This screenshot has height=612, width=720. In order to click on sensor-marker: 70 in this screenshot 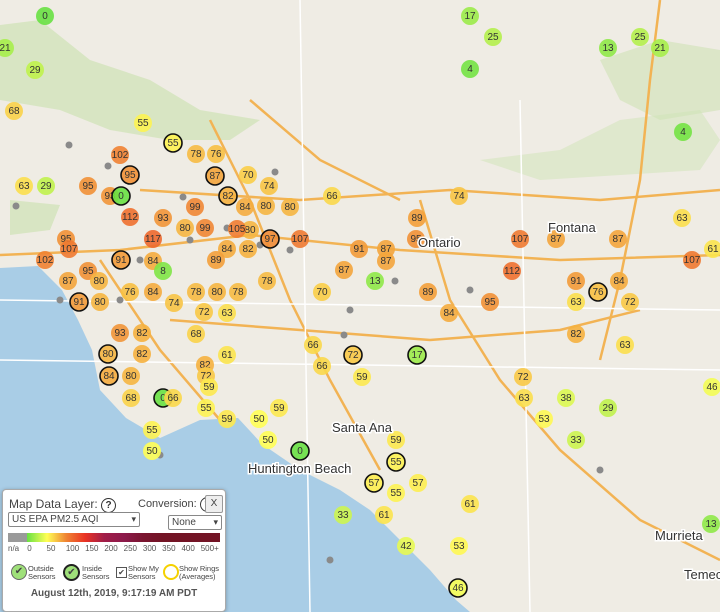, I will do `click(322, 292)`.